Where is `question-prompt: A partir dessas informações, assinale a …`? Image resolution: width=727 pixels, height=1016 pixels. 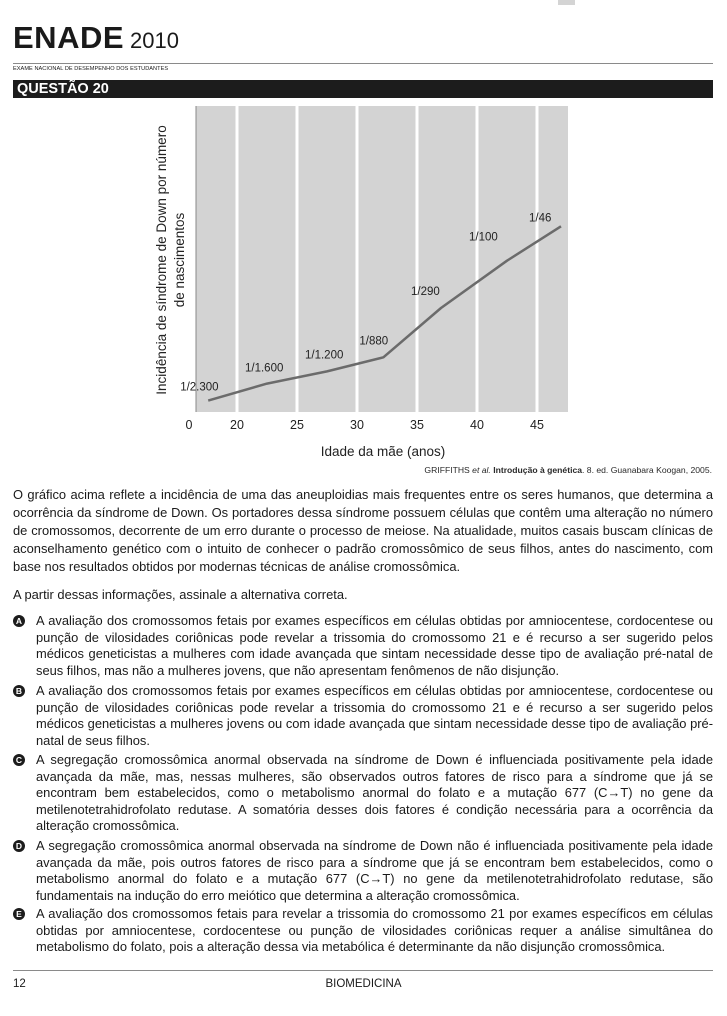 question-prompt: A partir dessas informações, assinale a … is located at coordinates (180, 594).